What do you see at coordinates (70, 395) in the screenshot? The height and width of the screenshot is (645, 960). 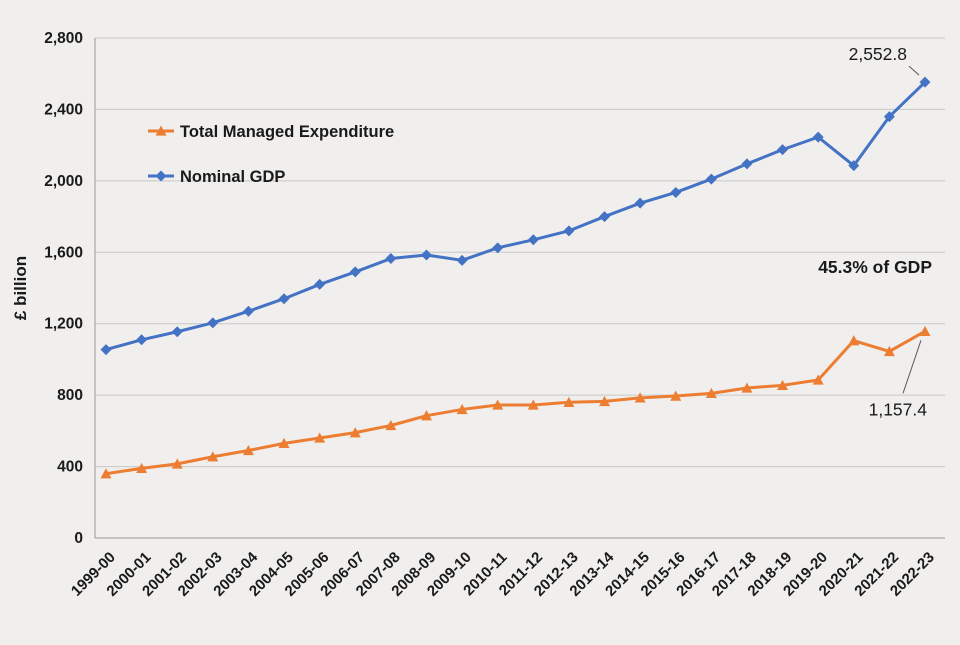 I see `y-tick-label: 800` at bounding box center [70, 395].